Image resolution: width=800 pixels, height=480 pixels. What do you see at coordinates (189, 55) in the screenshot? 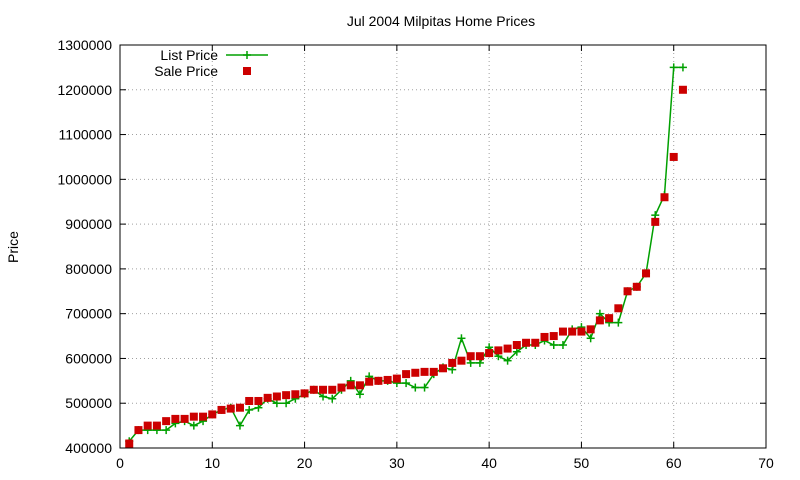
I see `legend-label-list-price: List Price` at bounding box center [189, 55].